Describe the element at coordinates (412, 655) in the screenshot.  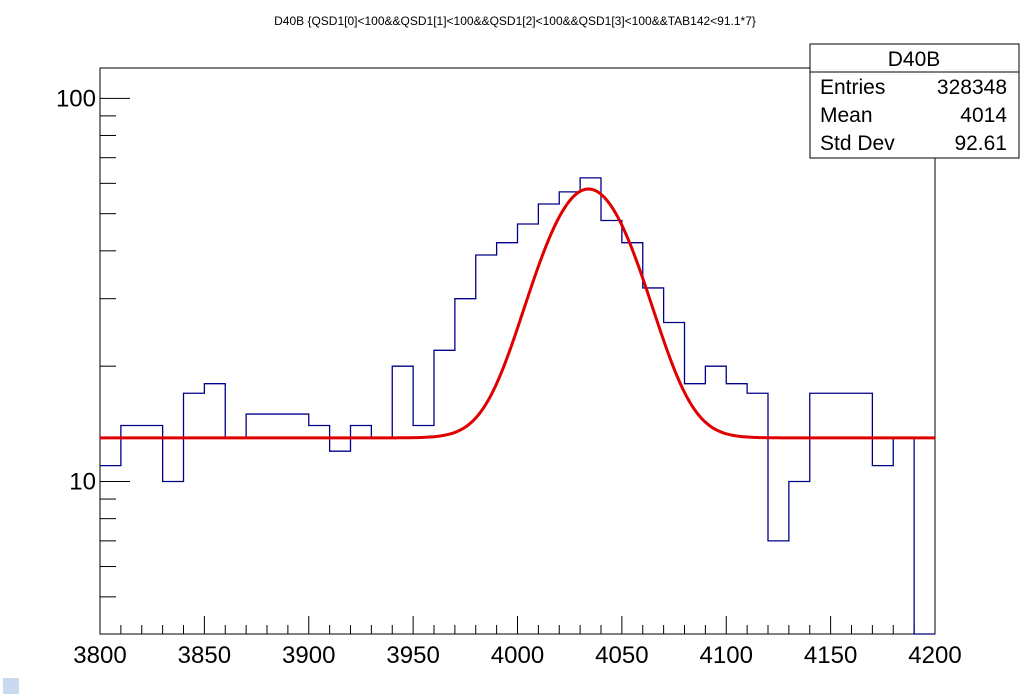
I see `x-tick-label: 3950` at that location.